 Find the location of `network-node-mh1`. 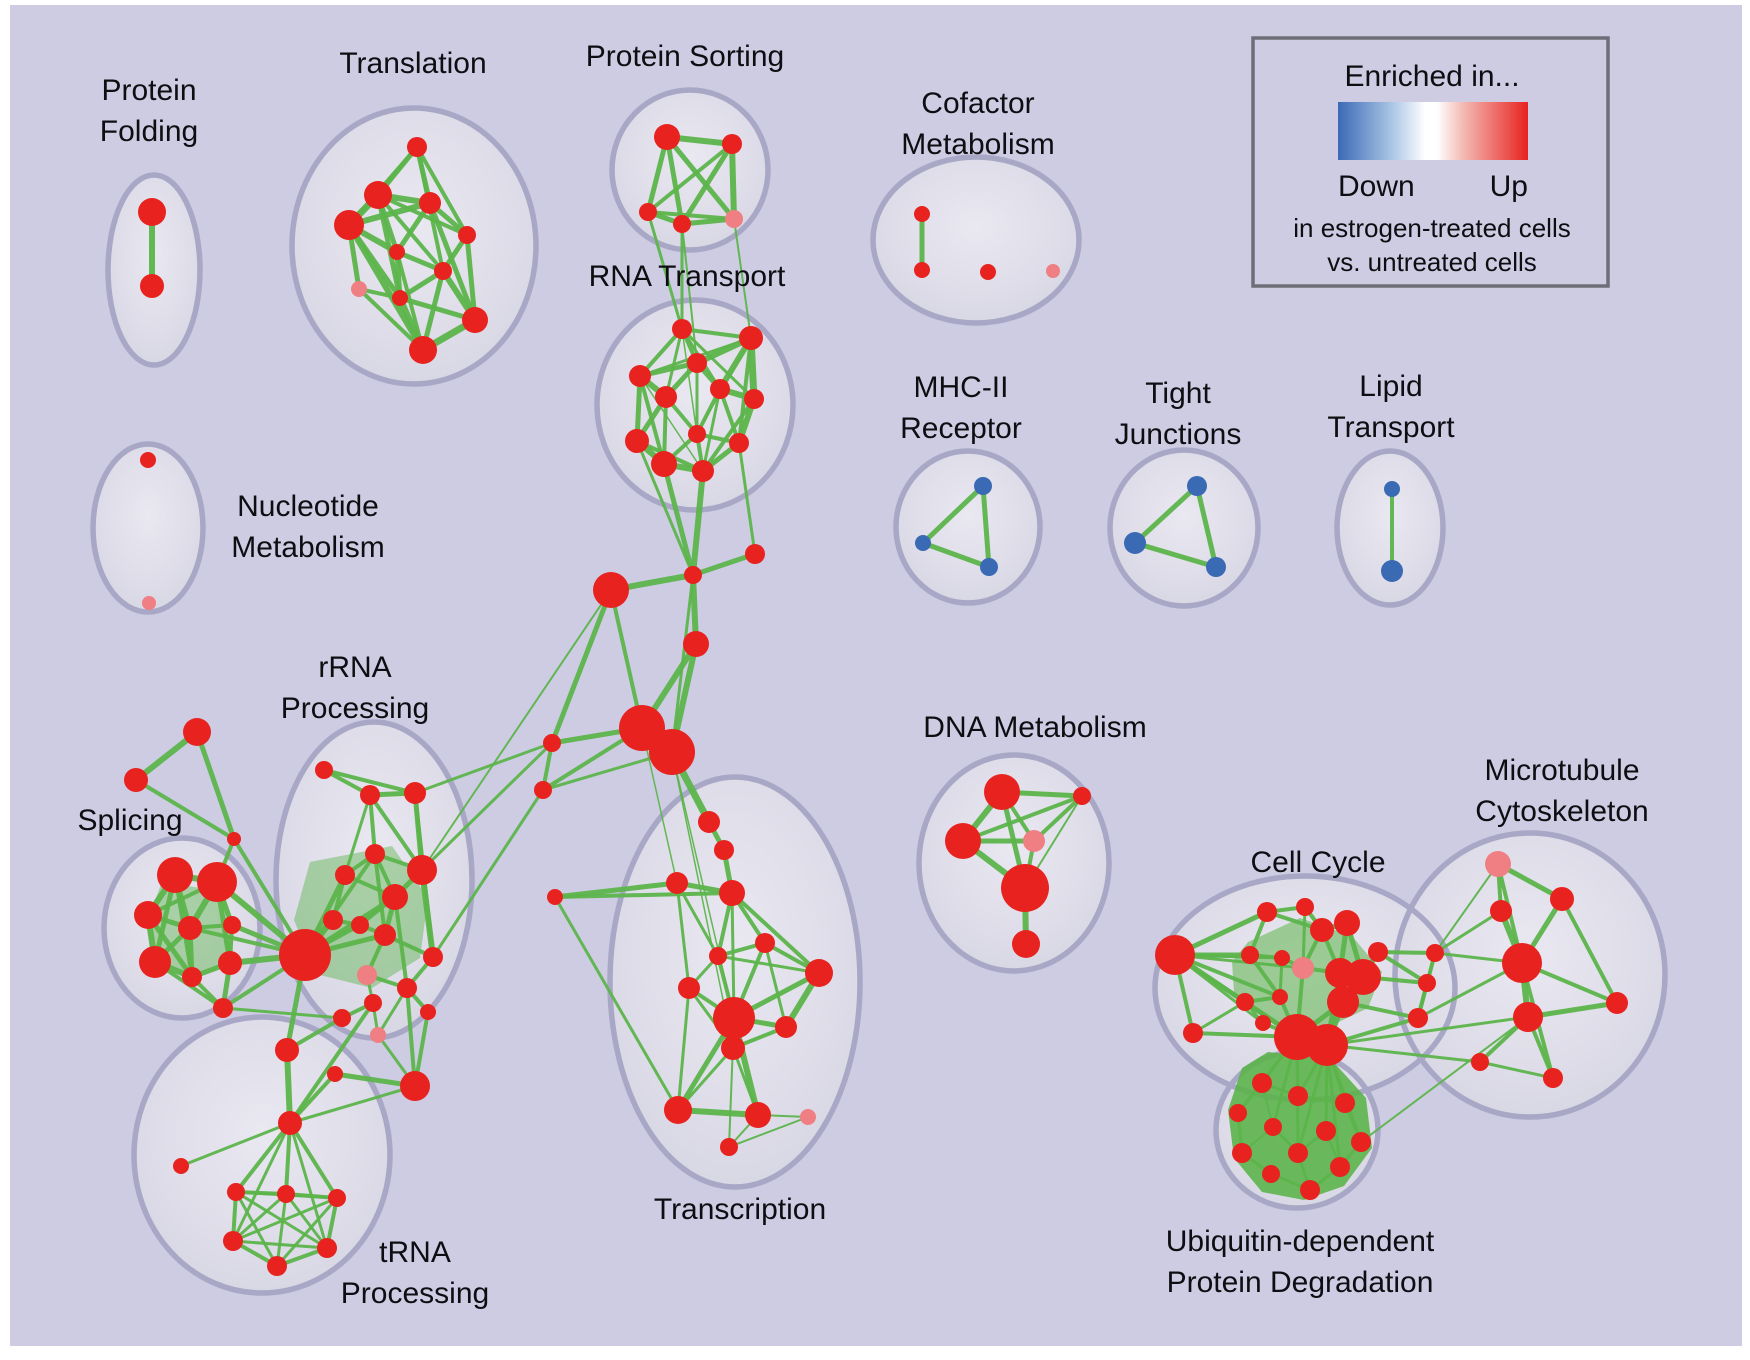

network-node-mh1 is located at coordinates (983, 486).